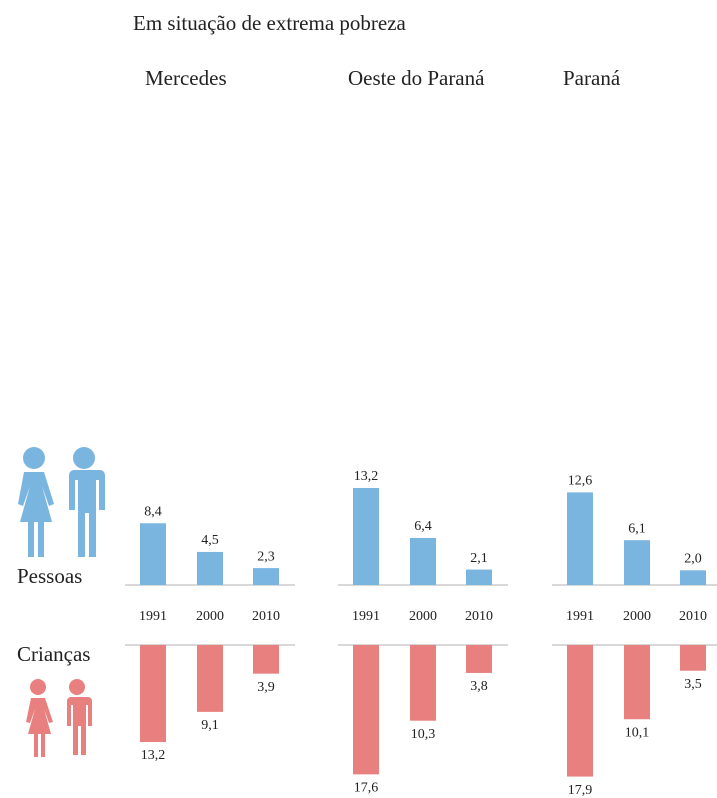 This screenshot has width=717, height=798. Describe the element at coordinates (416, 78) in the screenshot. I see `panel-title: Oeste do Paraná` at that location.